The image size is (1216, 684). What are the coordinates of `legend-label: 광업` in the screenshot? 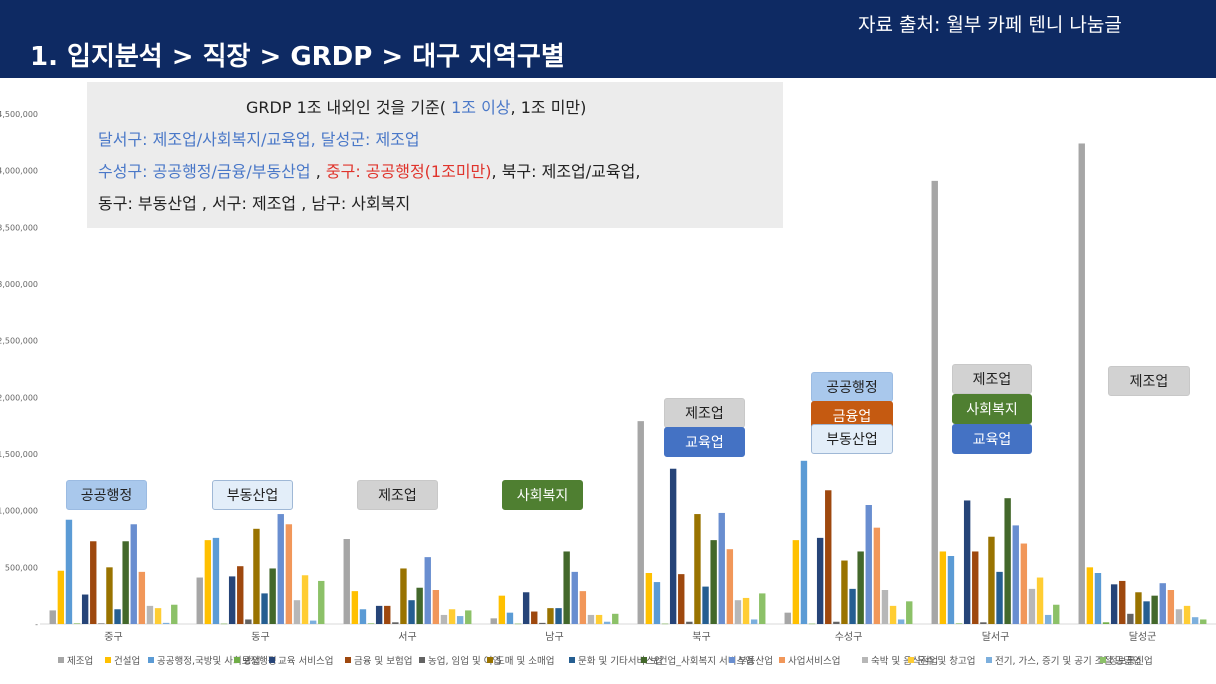 It's located at (252, 661).